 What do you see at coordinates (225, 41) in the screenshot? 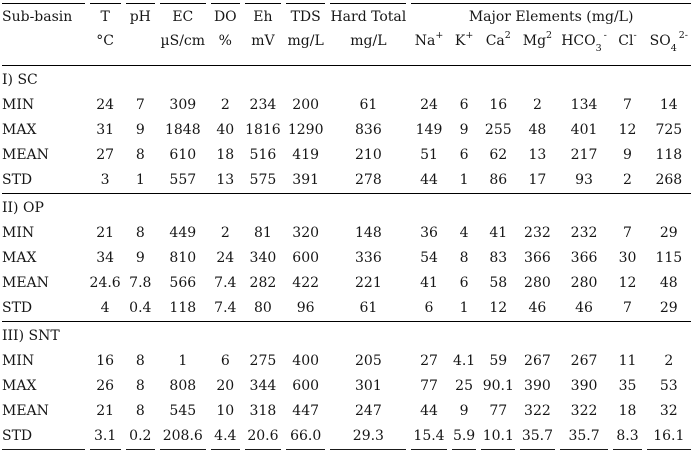
I see `unit-do: %` at bounding box center [225, 41].